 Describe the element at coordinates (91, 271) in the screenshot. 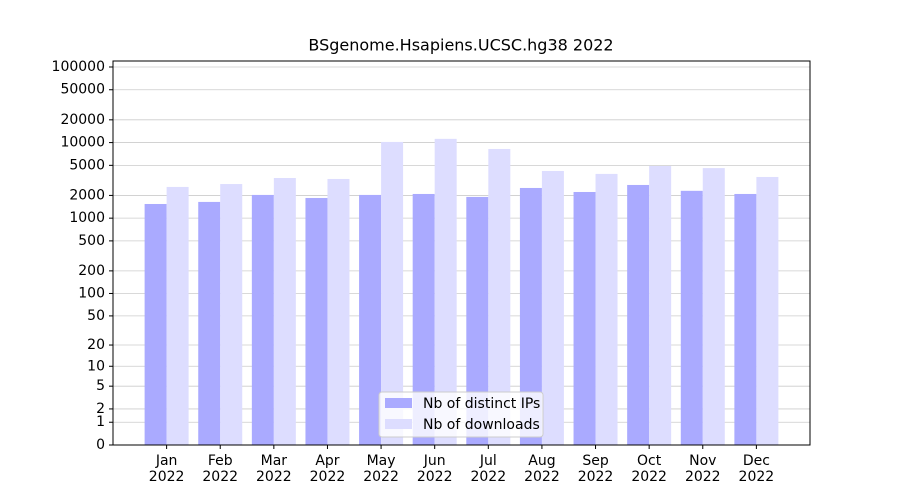

I see `y-tick-label: 200` at that location.